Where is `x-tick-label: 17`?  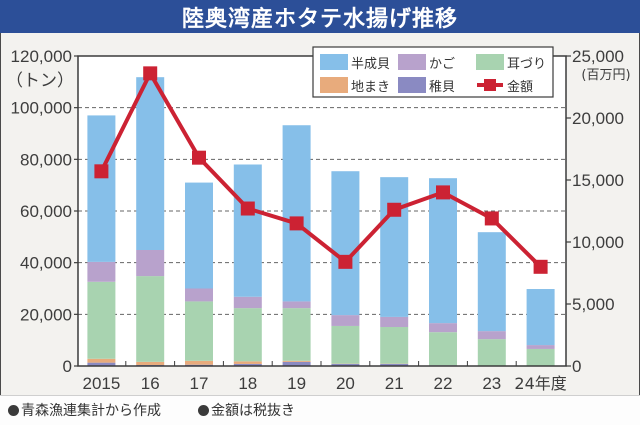
x-tick-label: 17 is located at coordinates (199, 383).